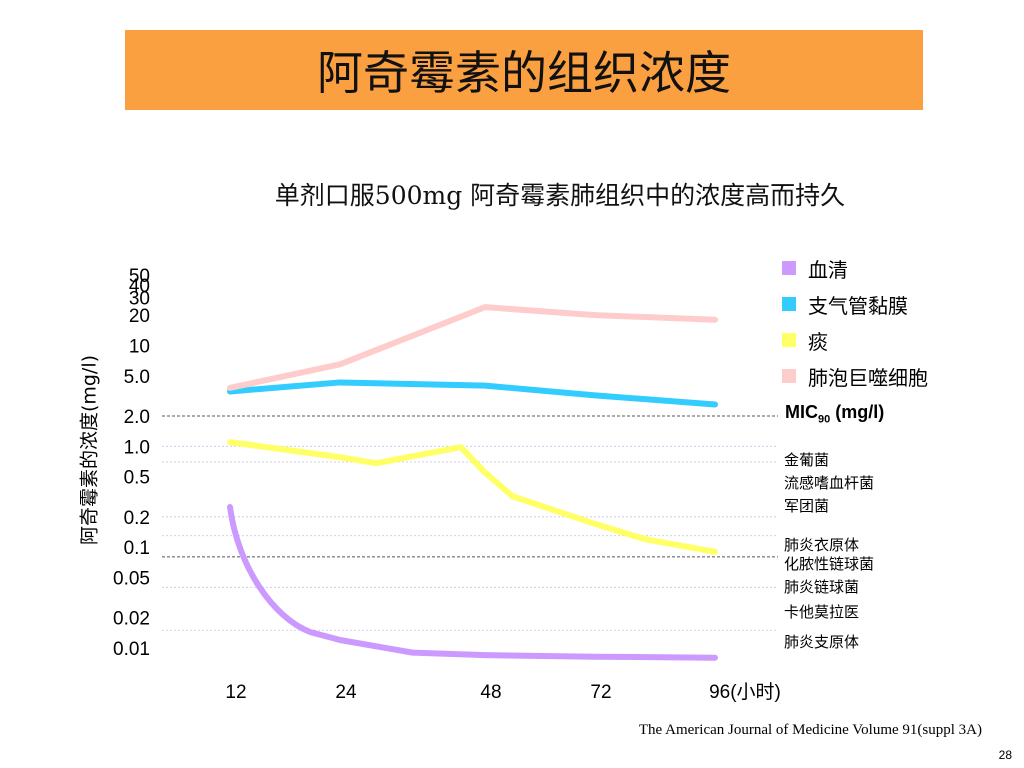  I want to click on y-tick-label: 0.5, so click(137, 478).